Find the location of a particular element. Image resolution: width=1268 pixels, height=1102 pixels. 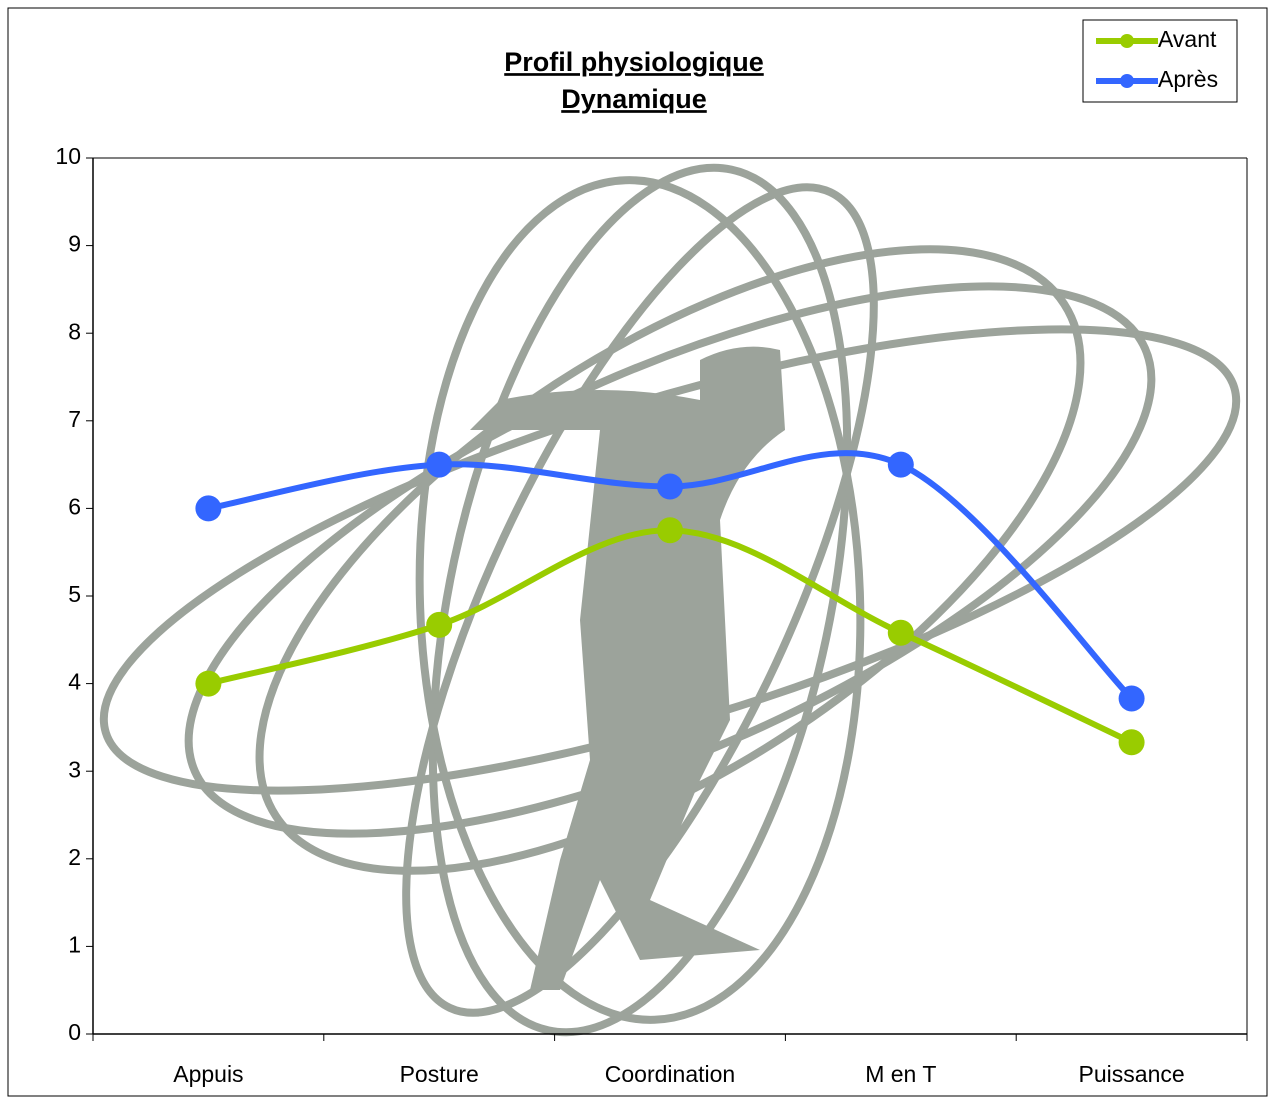

y-tick-label: 5 is located at coordinates (74, 594).